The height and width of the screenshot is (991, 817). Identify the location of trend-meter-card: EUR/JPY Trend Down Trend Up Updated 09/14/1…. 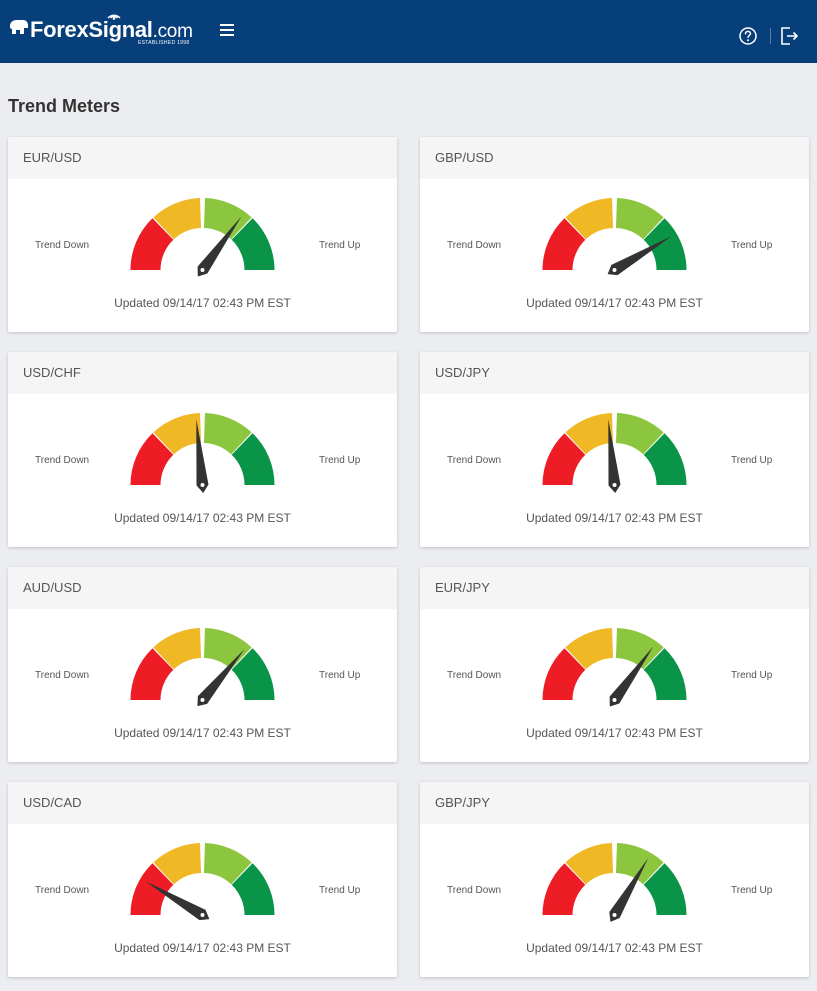
(614, 664).